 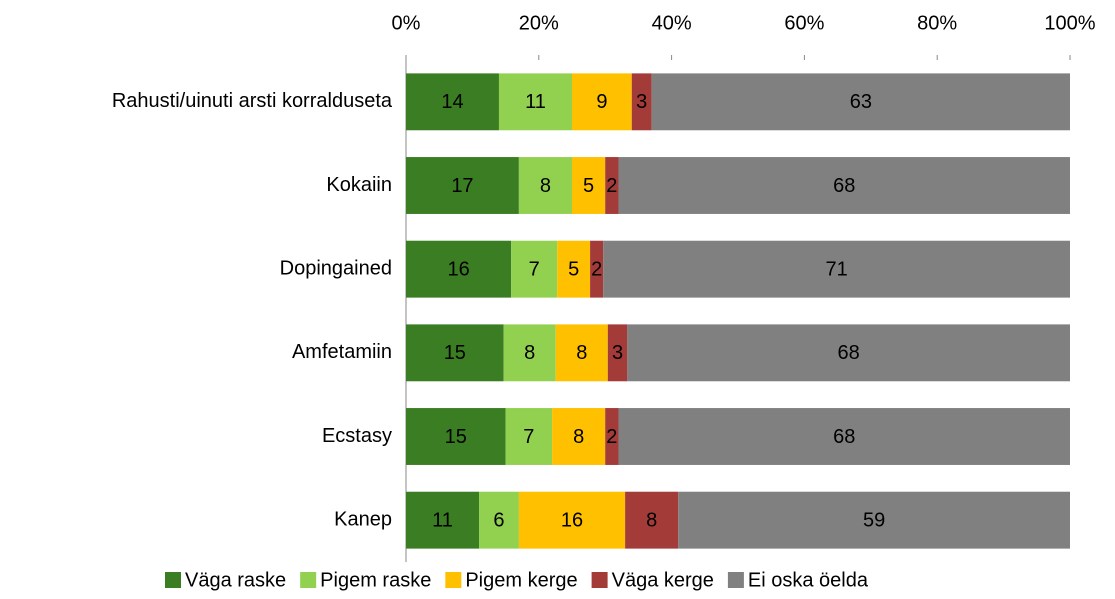 What do you see at coordinates (937, 23) in the screenshot?
I see `x-tick-label: 80%` at bounding box center [937, 23].